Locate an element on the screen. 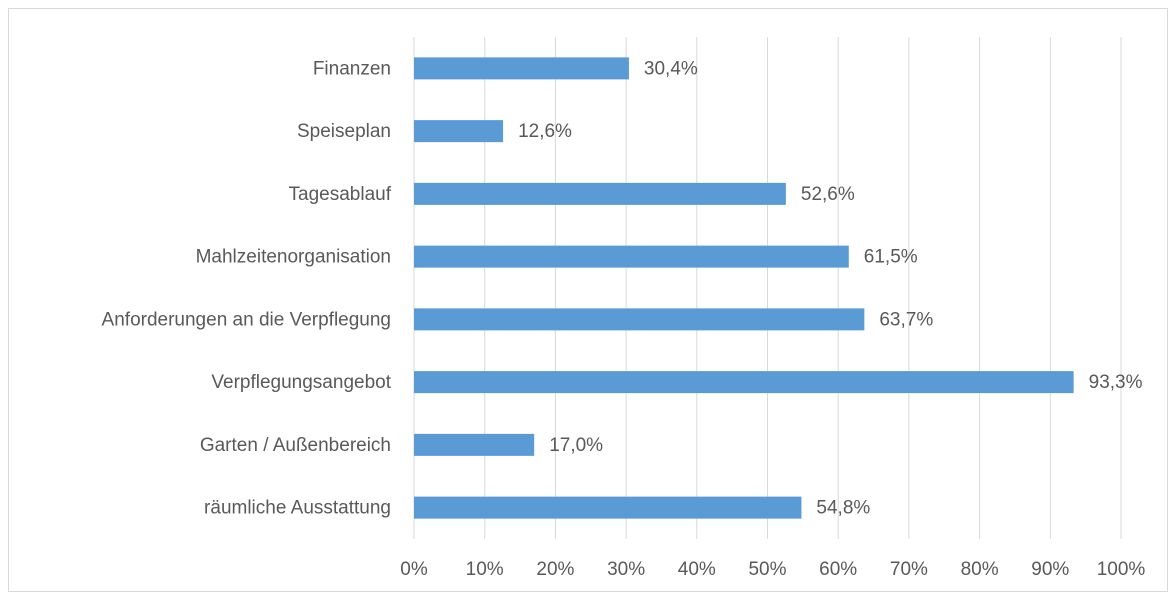 The height and width of the screenshot is (592, 1176). x-tick-label: 10% is located at coordinates (485, 569).